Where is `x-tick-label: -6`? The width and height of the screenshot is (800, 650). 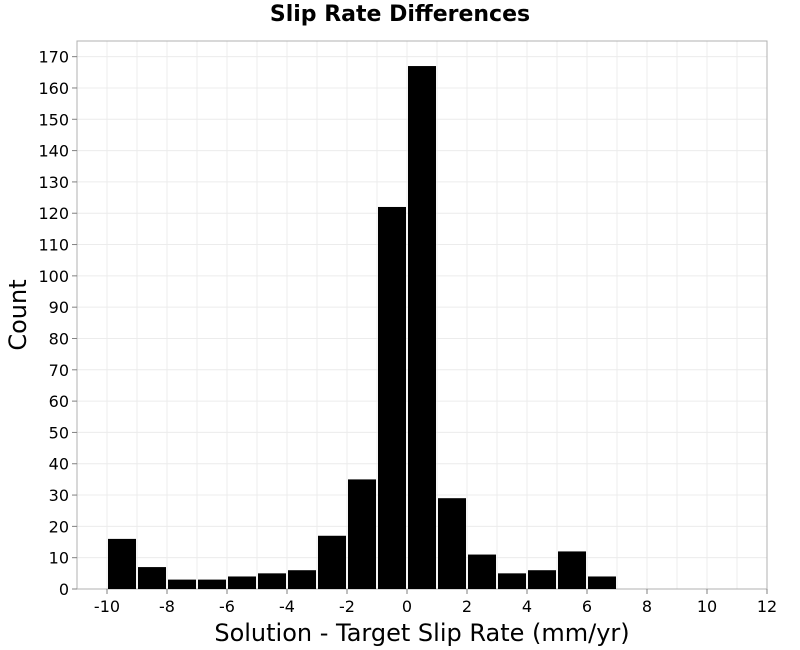
x-tick-label: -6 is located at coordinates (227, 606).